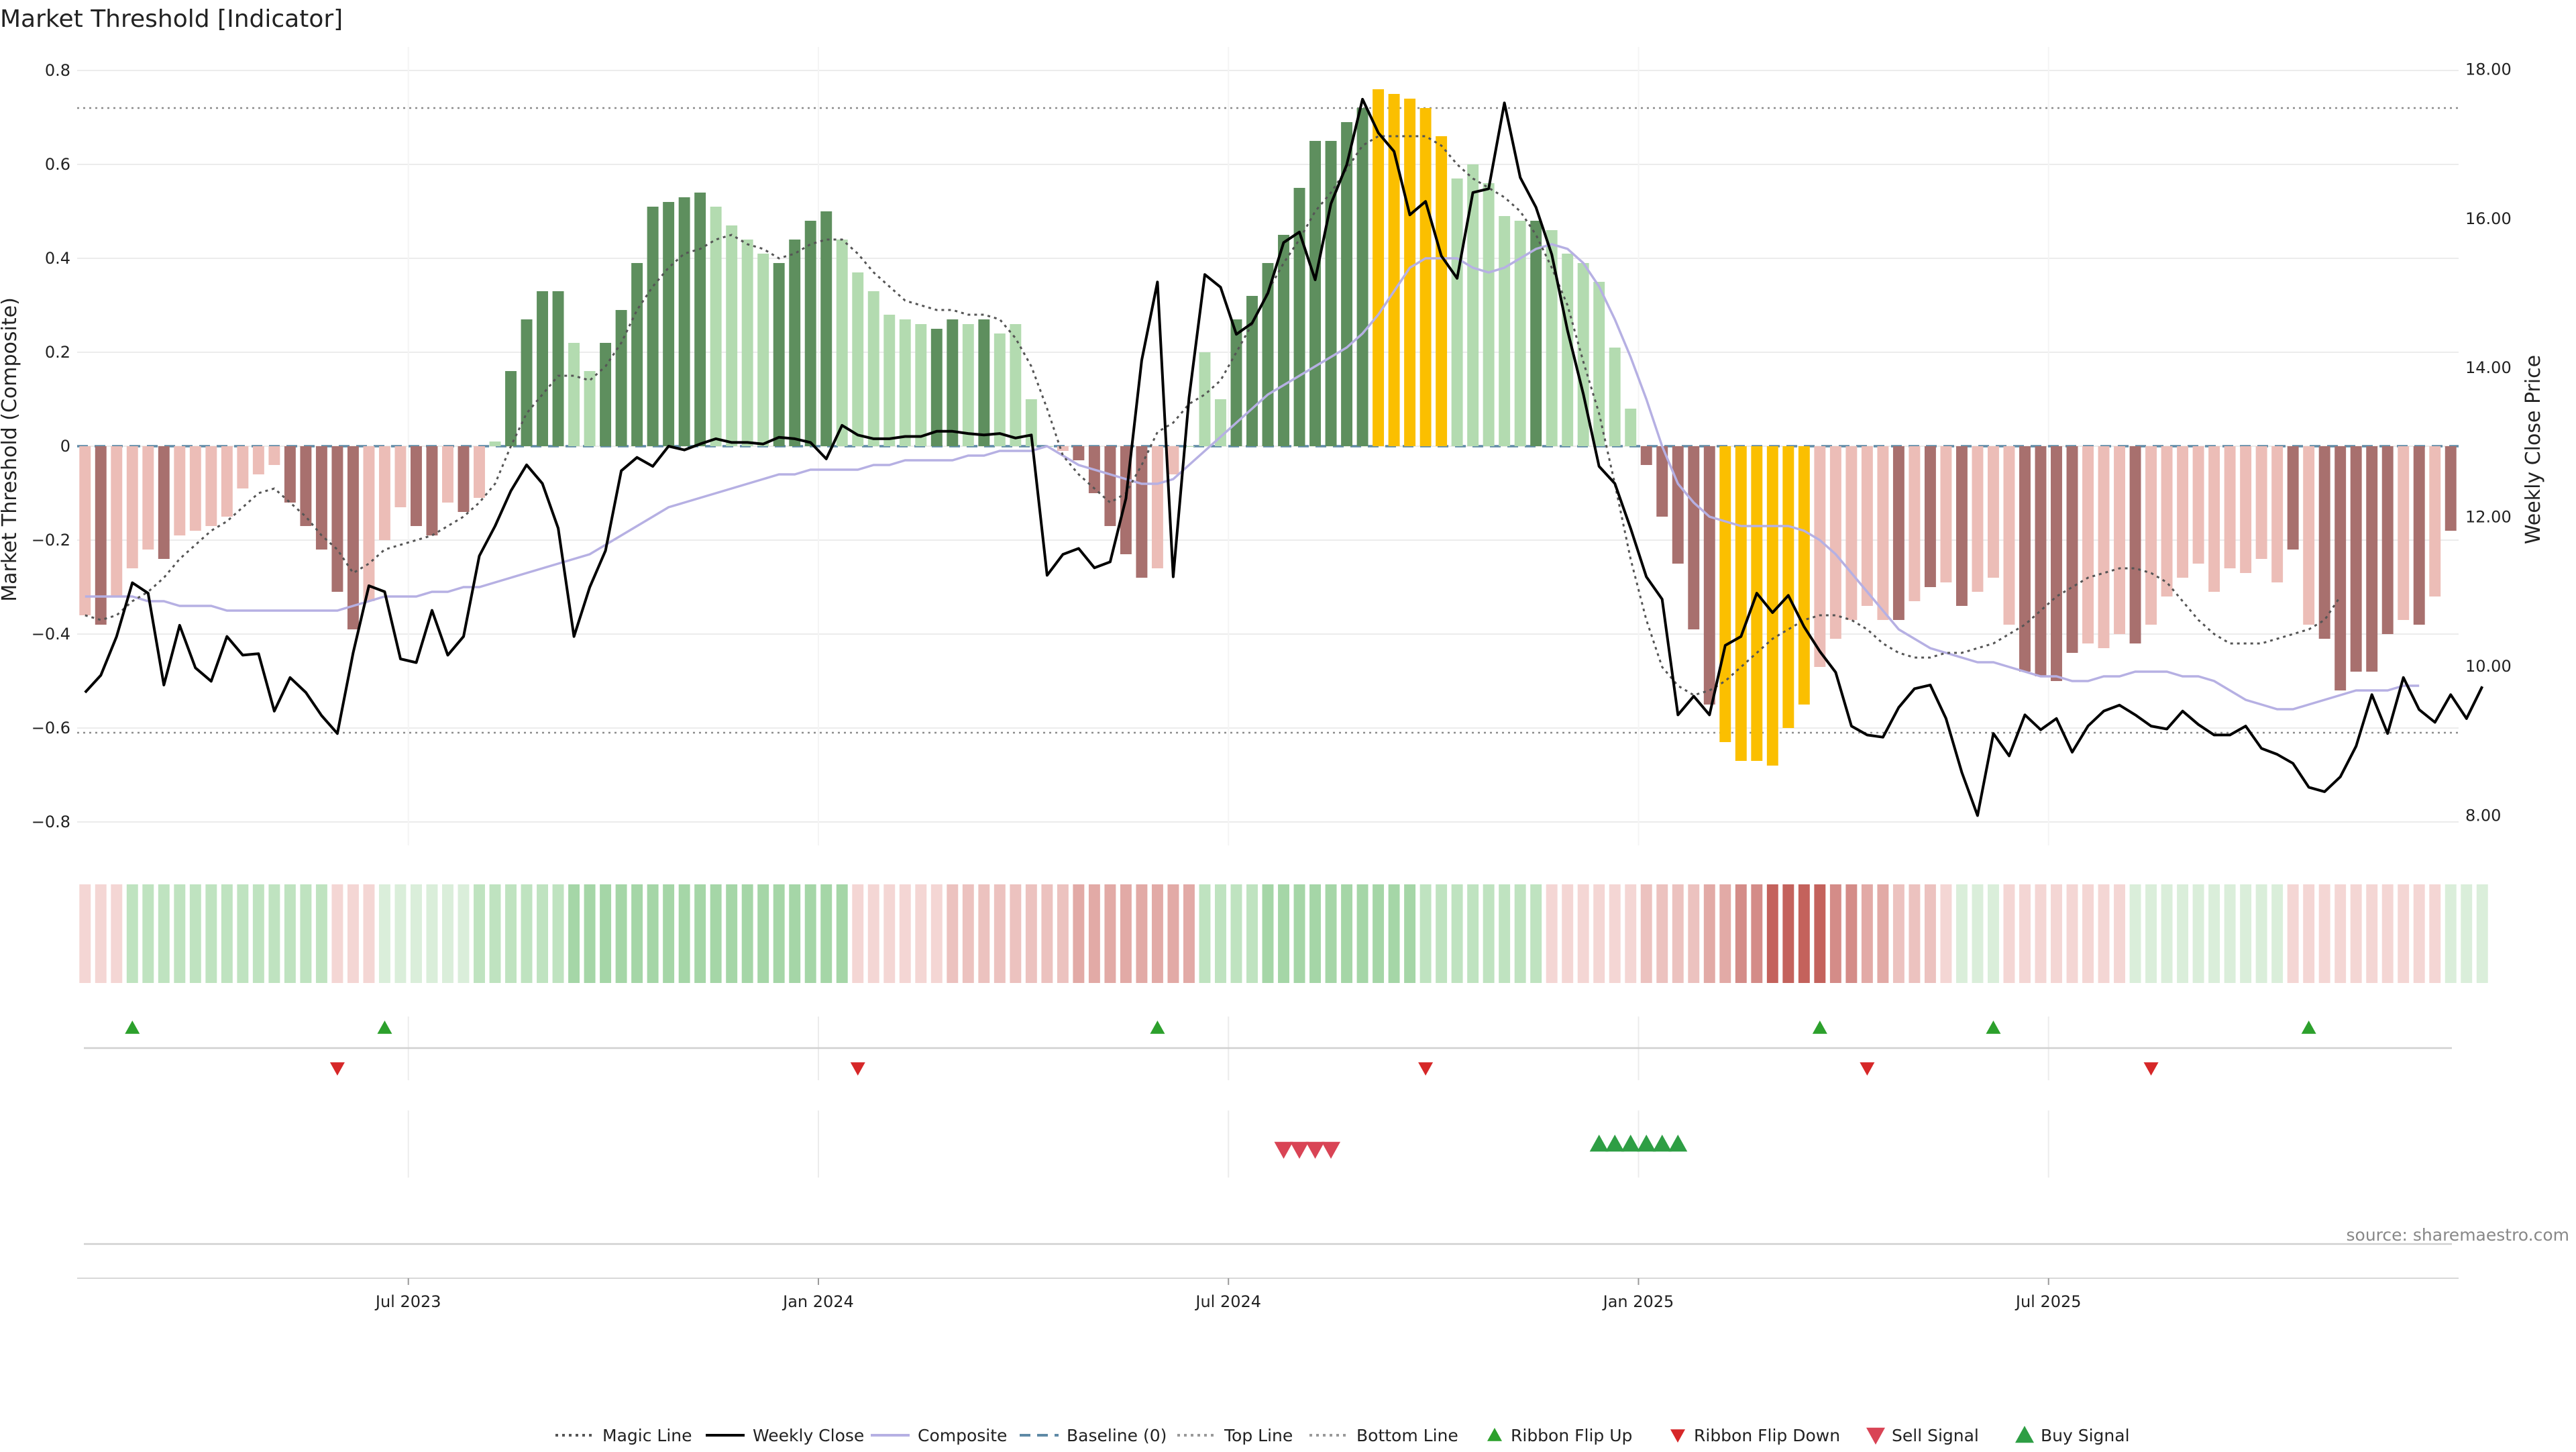  I want to click on y-tick-label: 0.6, so click(57, 165).